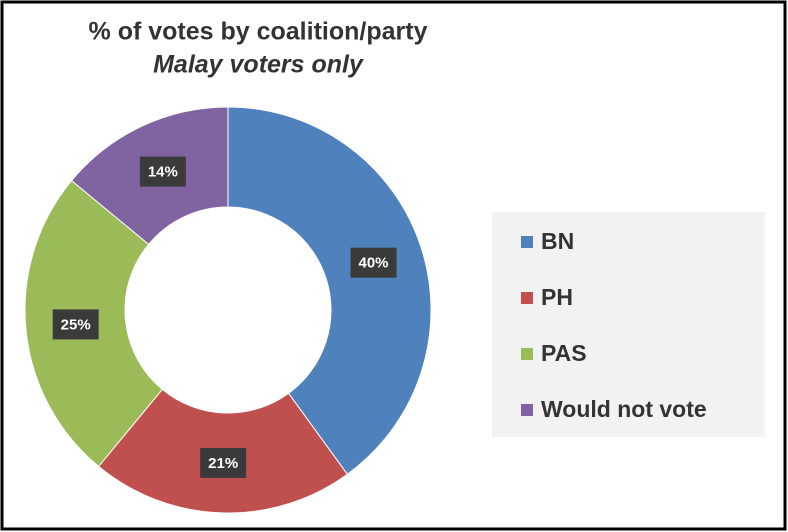 The height and width of the screenshot is (532, 788). Describe the element at coordinates (258, 65) in the screenshot. I see `chart-subtitle: Malay voters only` at that location.